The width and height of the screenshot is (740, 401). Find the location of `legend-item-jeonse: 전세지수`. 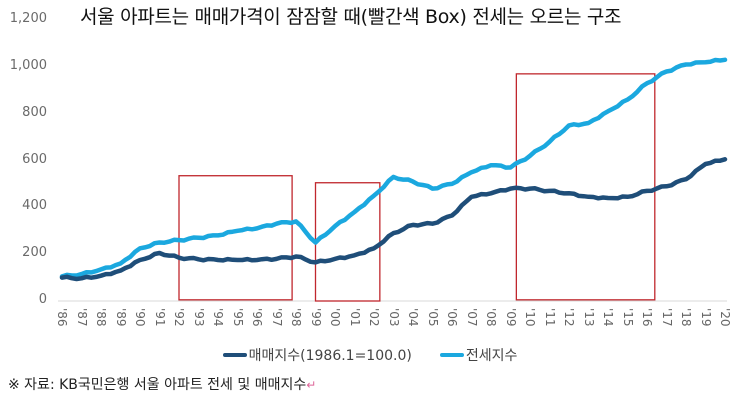

legend-item-jeonse: 전세지수 is located at coordinates (478, 355).